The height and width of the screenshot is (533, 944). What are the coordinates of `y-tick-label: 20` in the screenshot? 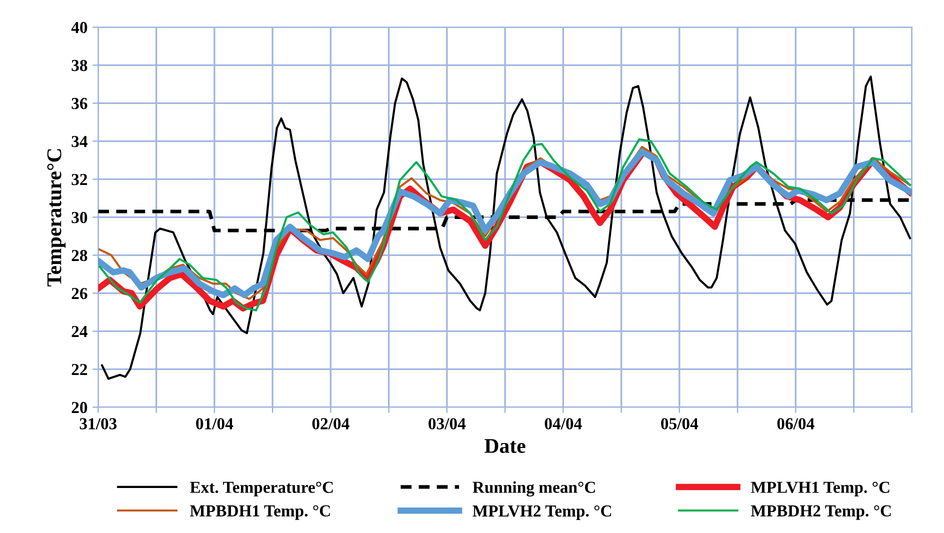 It's located at (80, 408).